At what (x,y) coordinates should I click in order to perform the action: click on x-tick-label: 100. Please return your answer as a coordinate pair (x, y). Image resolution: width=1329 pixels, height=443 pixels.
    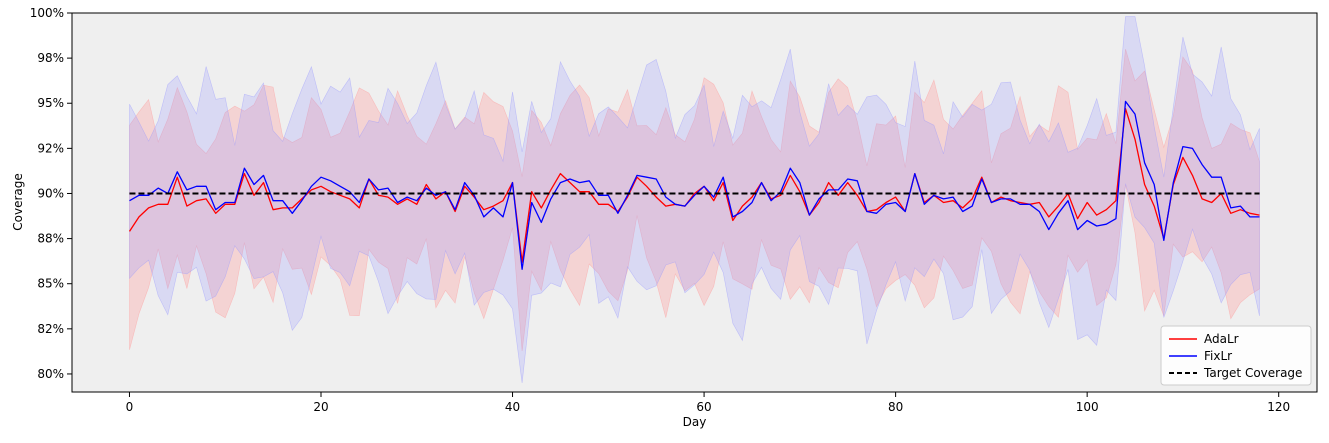
    Looking at the image, I should click on (1087, 407).